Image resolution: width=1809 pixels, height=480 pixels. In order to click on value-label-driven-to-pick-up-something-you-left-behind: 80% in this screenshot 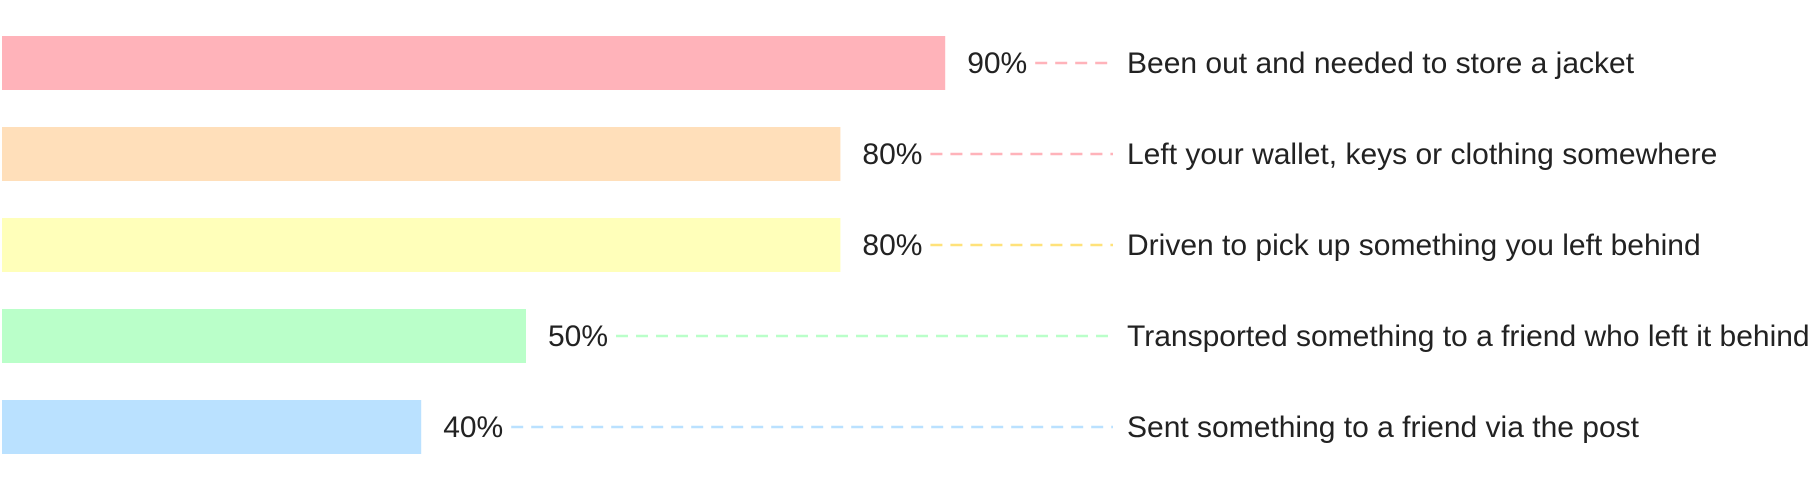, I will do `click(892, 245)`.